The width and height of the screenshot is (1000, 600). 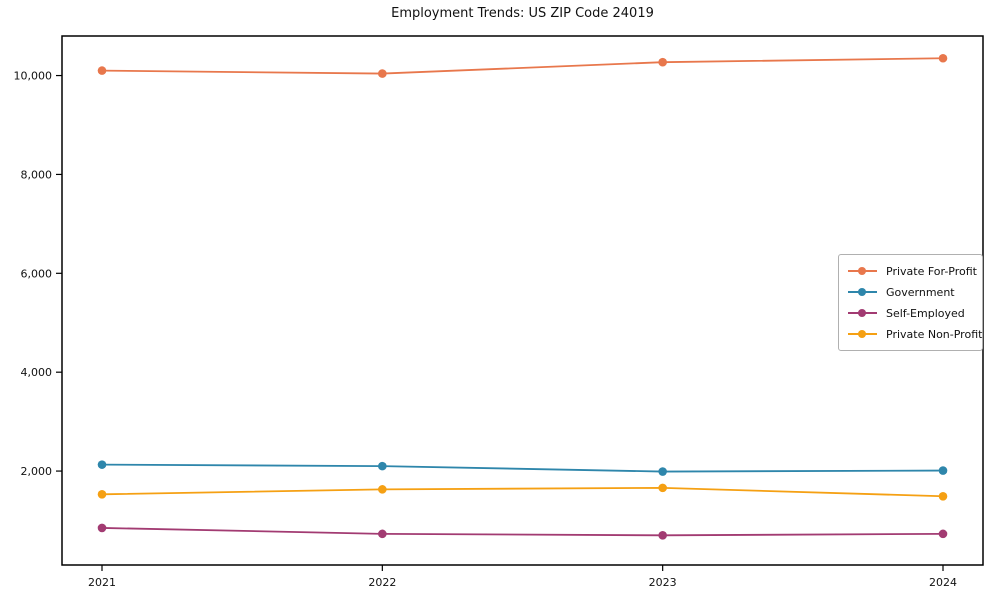 I want to click on x-tick-label: 2023, so click(x=663, y=582).